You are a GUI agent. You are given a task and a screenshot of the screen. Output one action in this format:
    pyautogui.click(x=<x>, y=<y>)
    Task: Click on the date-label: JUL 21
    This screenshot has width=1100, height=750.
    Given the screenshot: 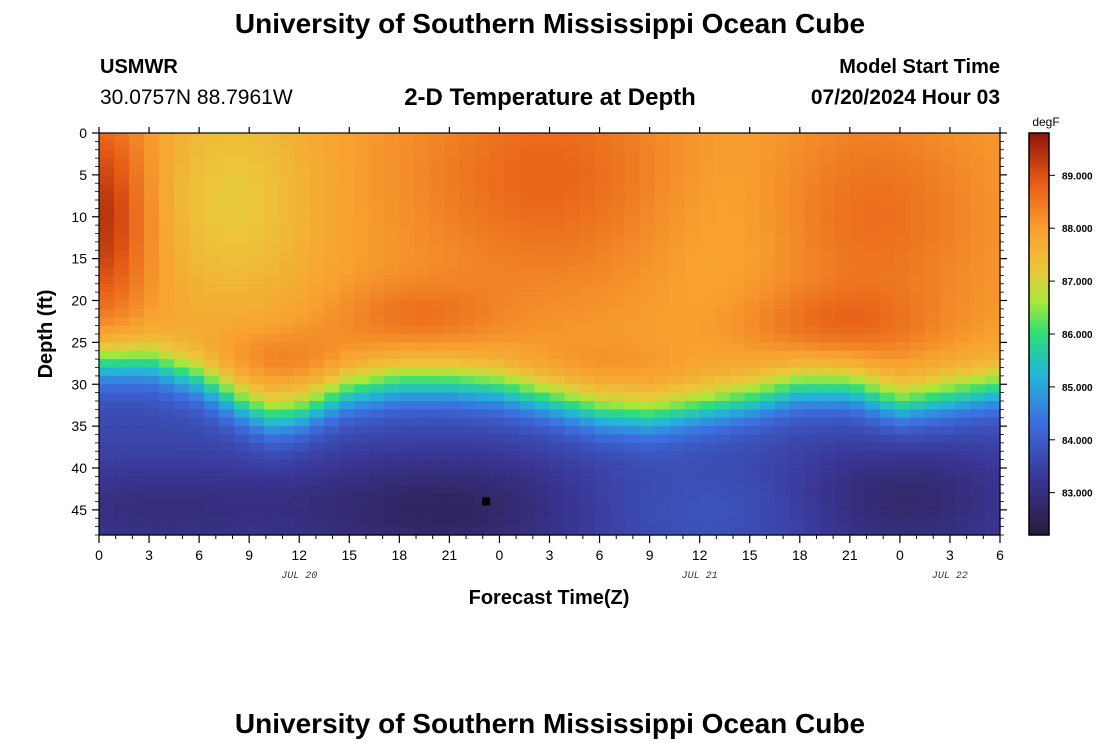 What is the action you would take?
    pyautogui.click(x=700, y=576)
    